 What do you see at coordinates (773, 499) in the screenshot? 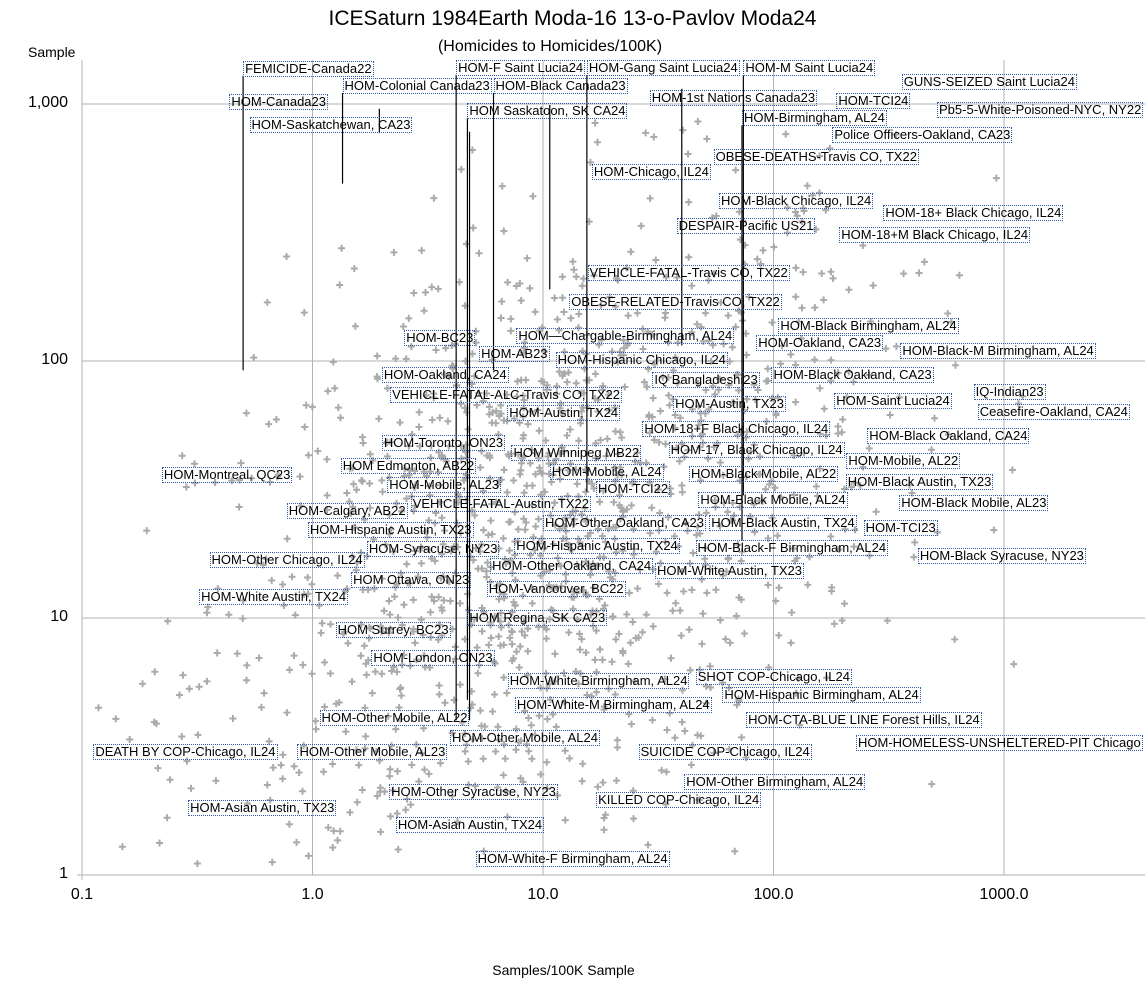
I see `data-label: HOM-Black Mobile, AL24` at bounding box center [773, 499].